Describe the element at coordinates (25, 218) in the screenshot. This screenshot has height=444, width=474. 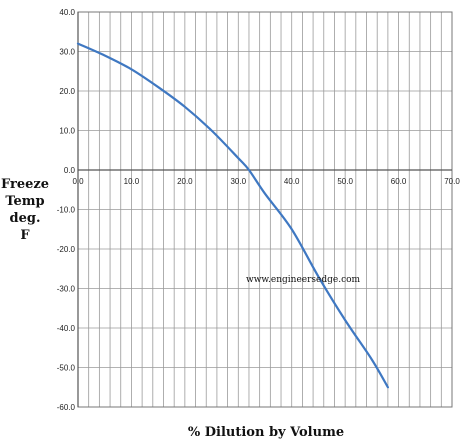
I see `y-axis-label-line: deg.` at that location.